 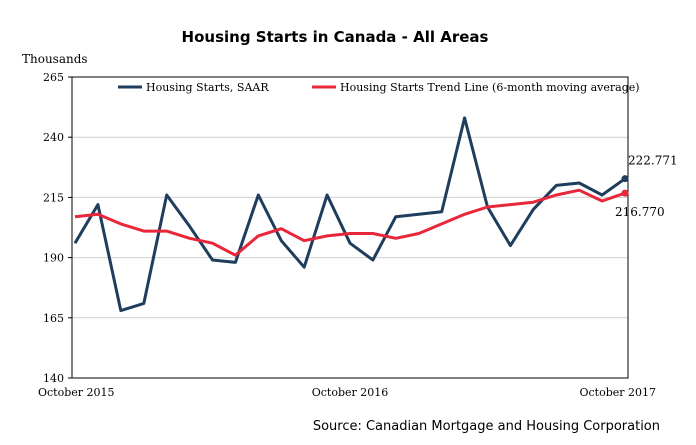 I want to click on legend-label-0: Housing Starts, SAAR, so click(x=207, y=87).